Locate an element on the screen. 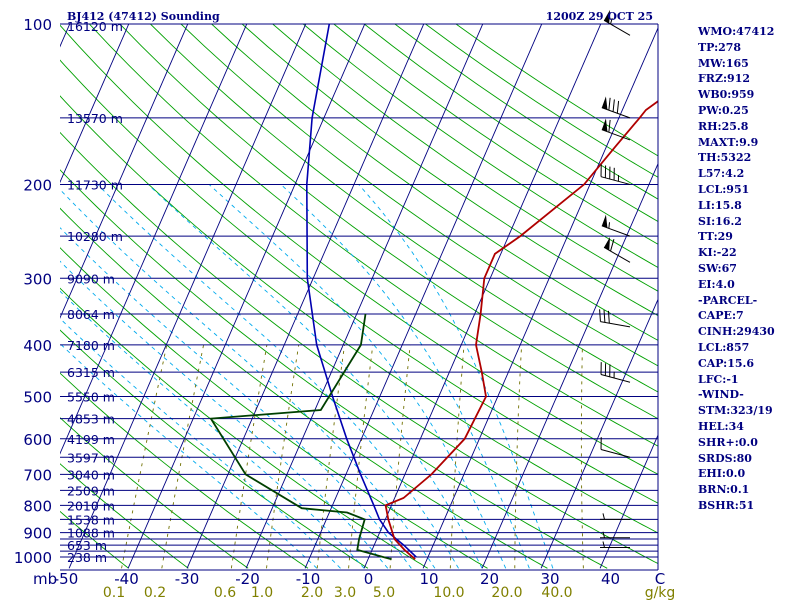 This screenshot has height=600, width=800. pressure-tick-label: 700 is located at coordinates (37, 475).